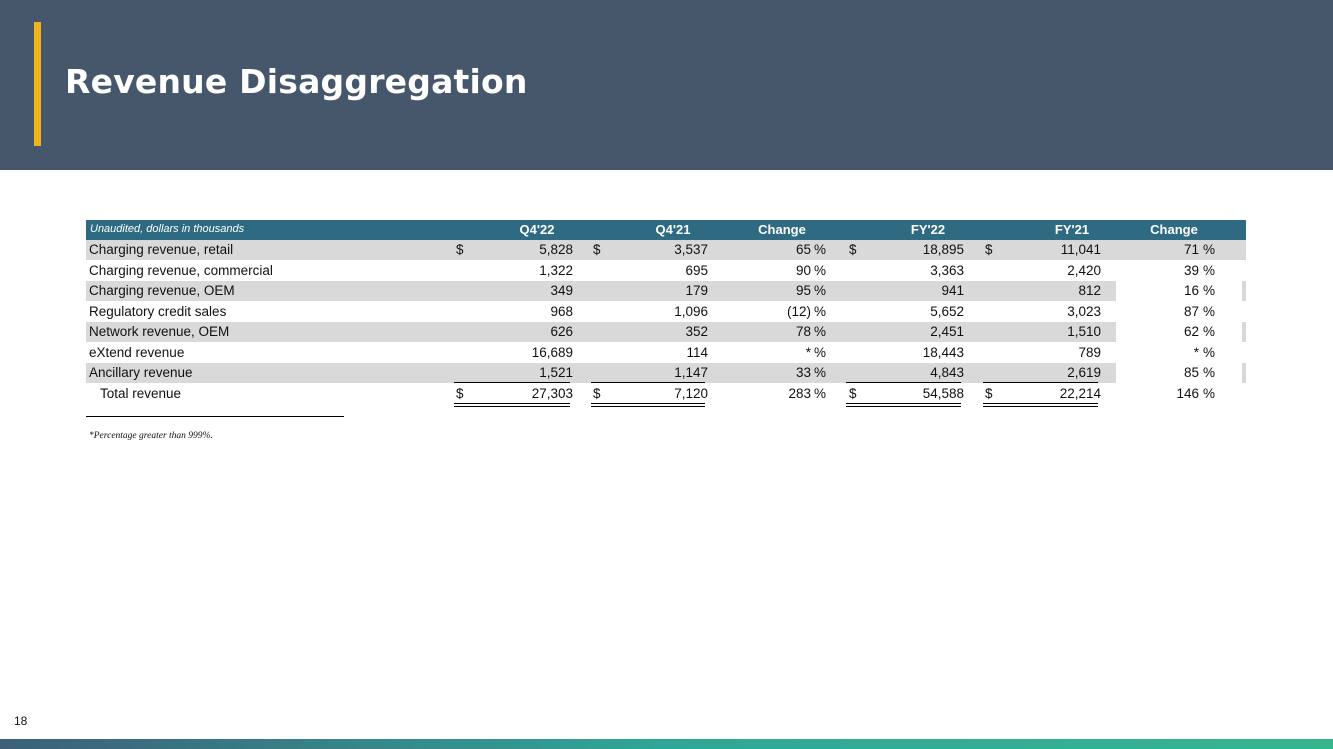 The height and width of the screenshot is (749, 1333). I want to click on table-row: eXtend revenue 16,689 114 *% 18,443 789 *%, so click(666, 353).